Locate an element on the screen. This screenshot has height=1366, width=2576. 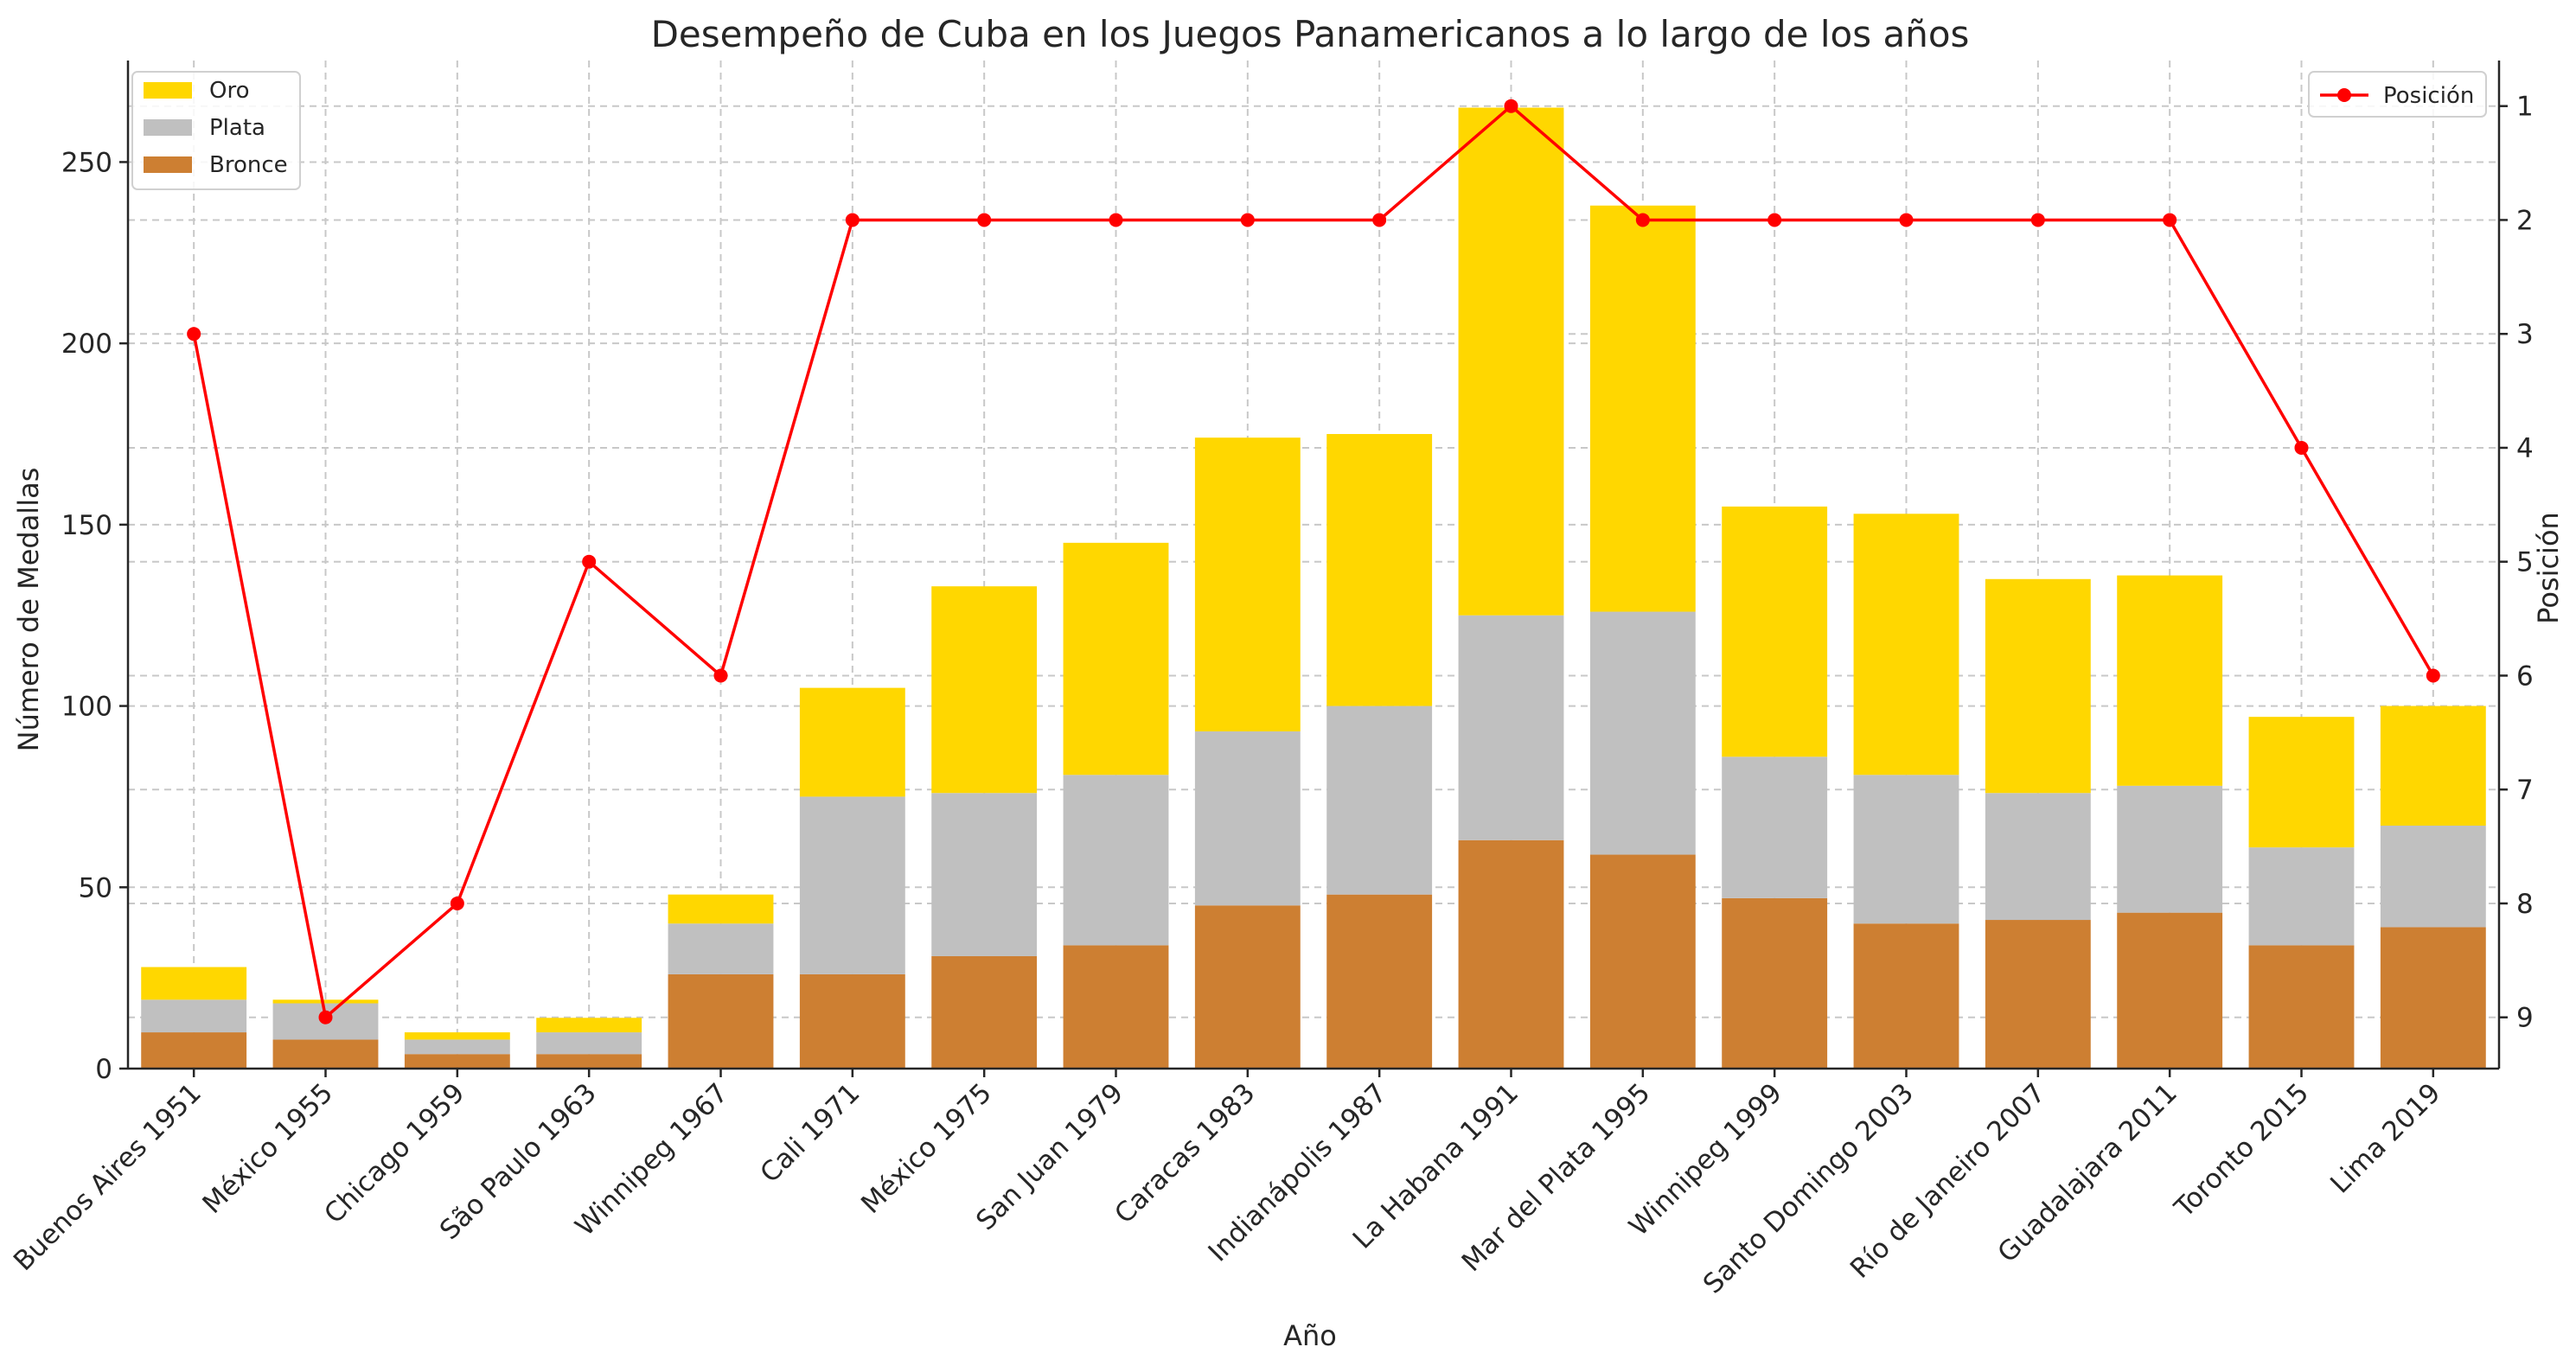
x-tick-label: México 1975 is located at coordinates (926, 1148).